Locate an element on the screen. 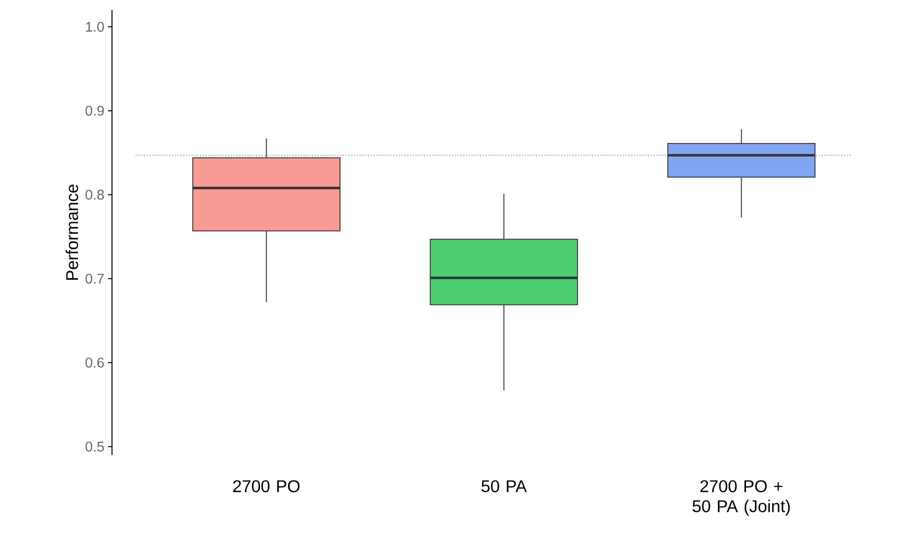 The width and height of the screenshot is (901, 560). y-tick-label: 0.6 is located at coordinates (95, 363).